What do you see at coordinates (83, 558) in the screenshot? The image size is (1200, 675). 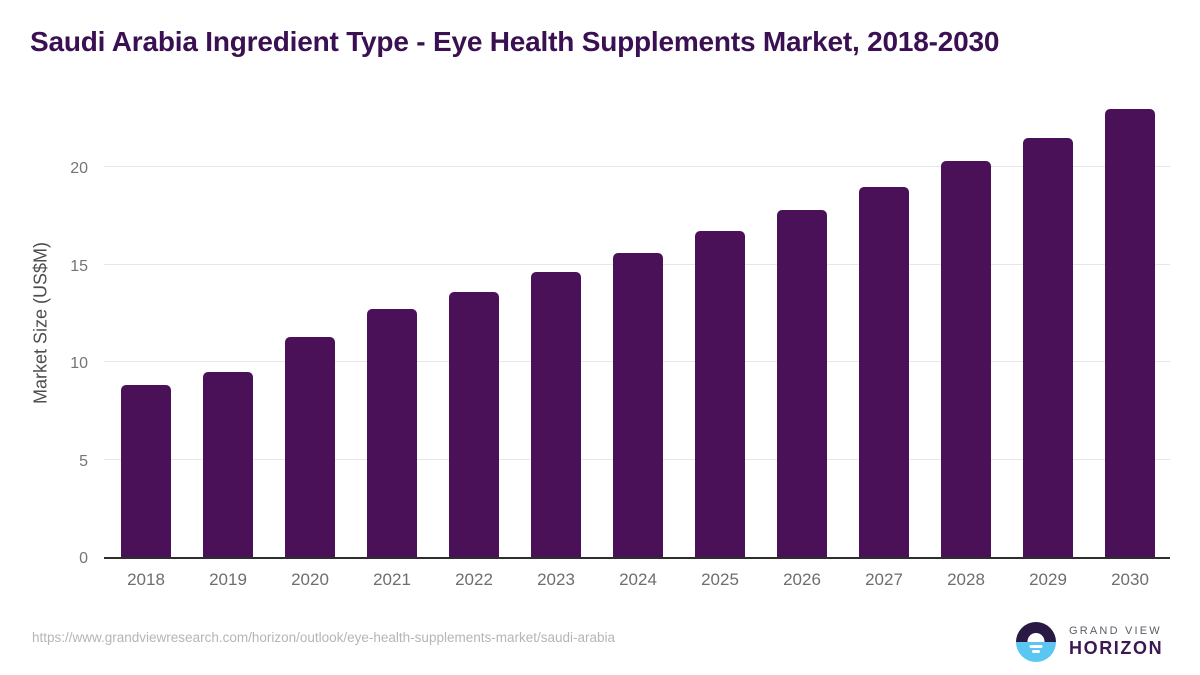 I see `y-tick-label-0: 0` at bounding box center [83, 558].